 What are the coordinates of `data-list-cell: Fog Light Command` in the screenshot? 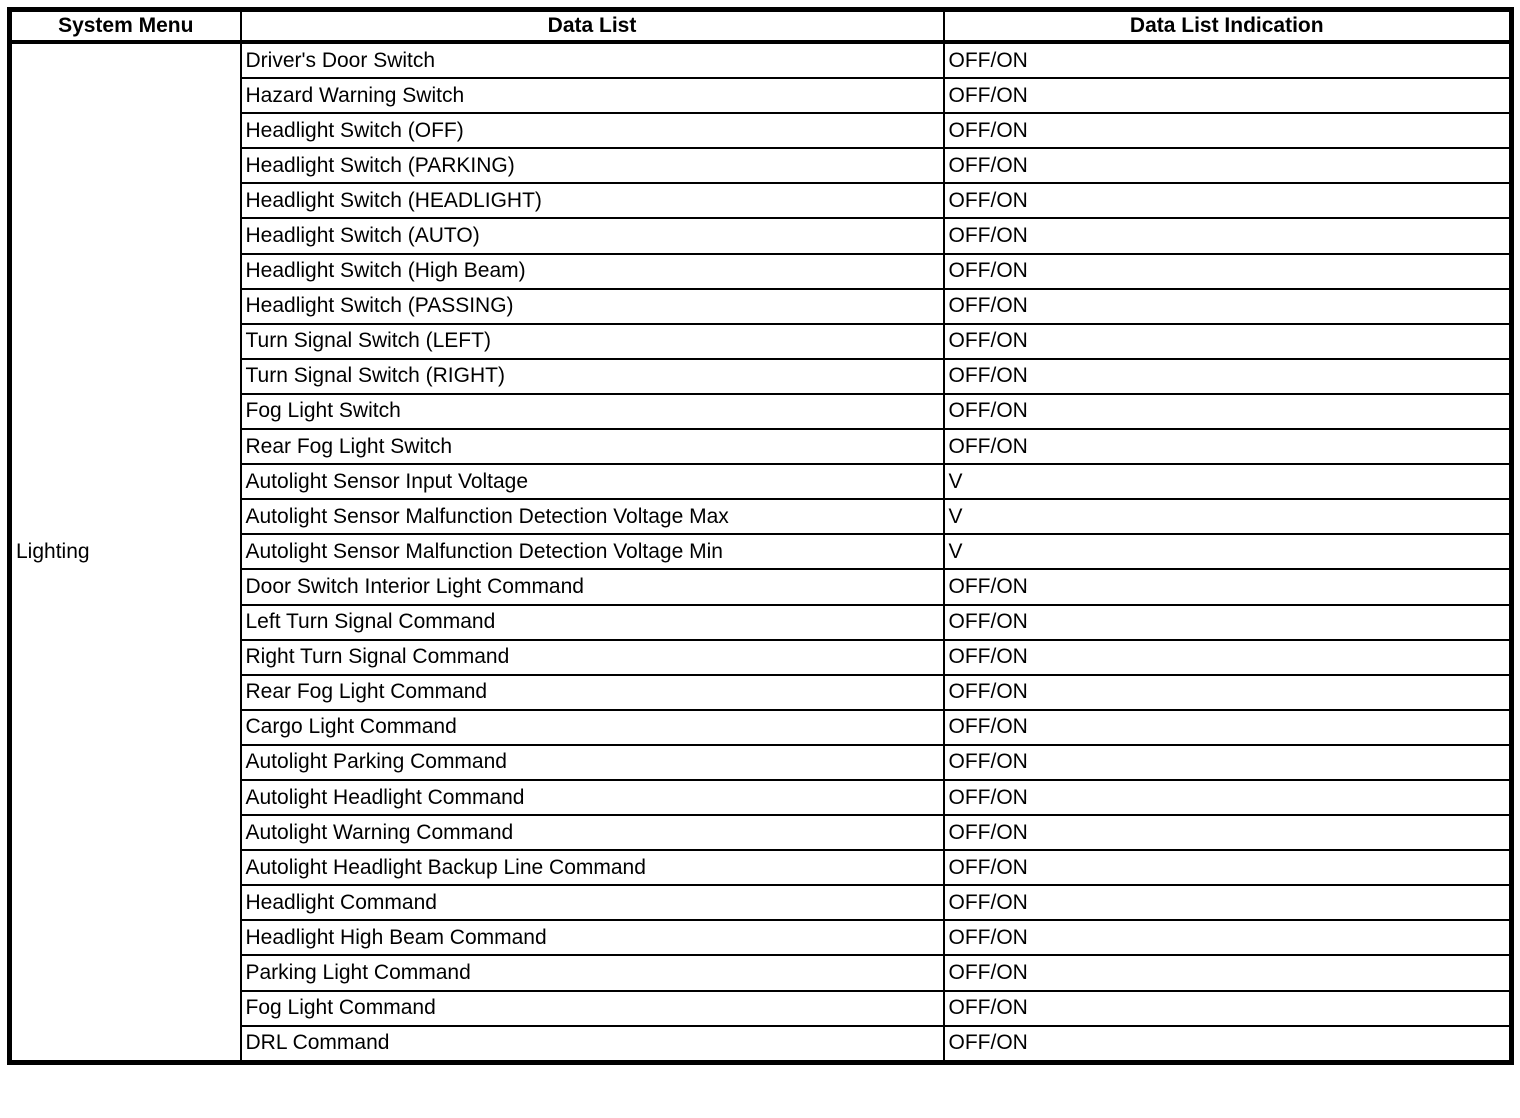 It's located at (592, 1008).